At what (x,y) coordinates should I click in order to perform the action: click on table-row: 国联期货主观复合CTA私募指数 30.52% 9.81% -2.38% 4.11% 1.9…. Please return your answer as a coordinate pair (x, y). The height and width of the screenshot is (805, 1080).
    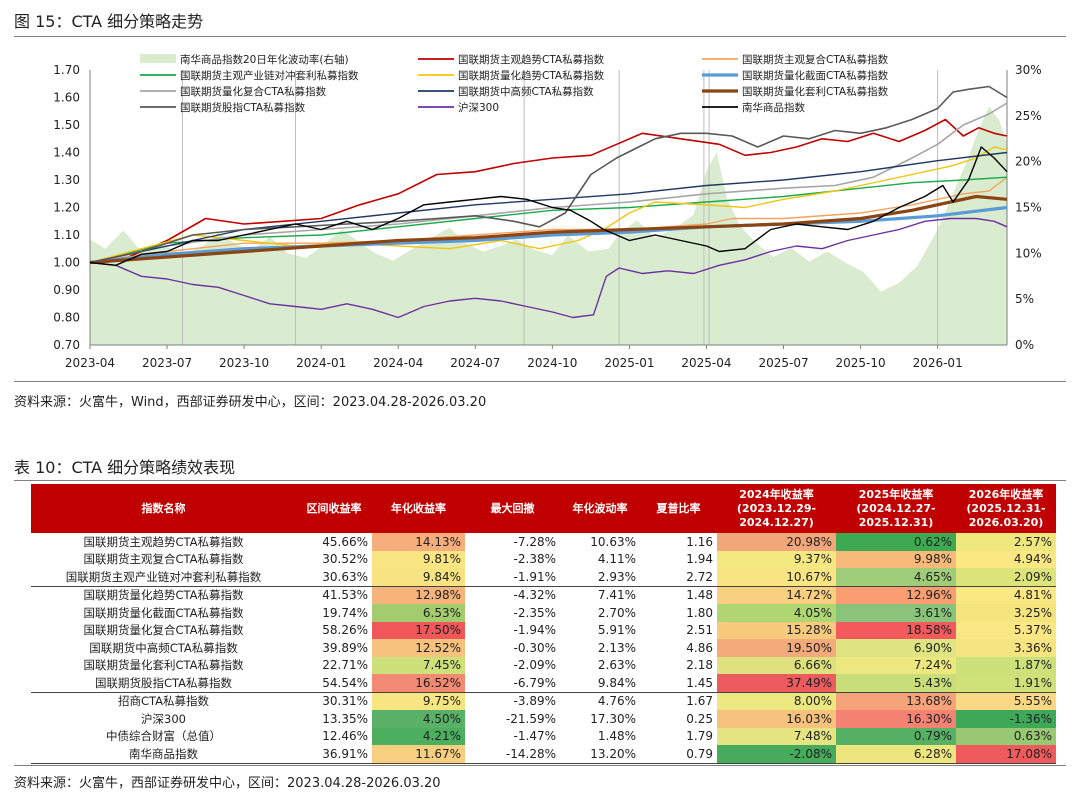
    Looking at the image, I should click on (543, 559).